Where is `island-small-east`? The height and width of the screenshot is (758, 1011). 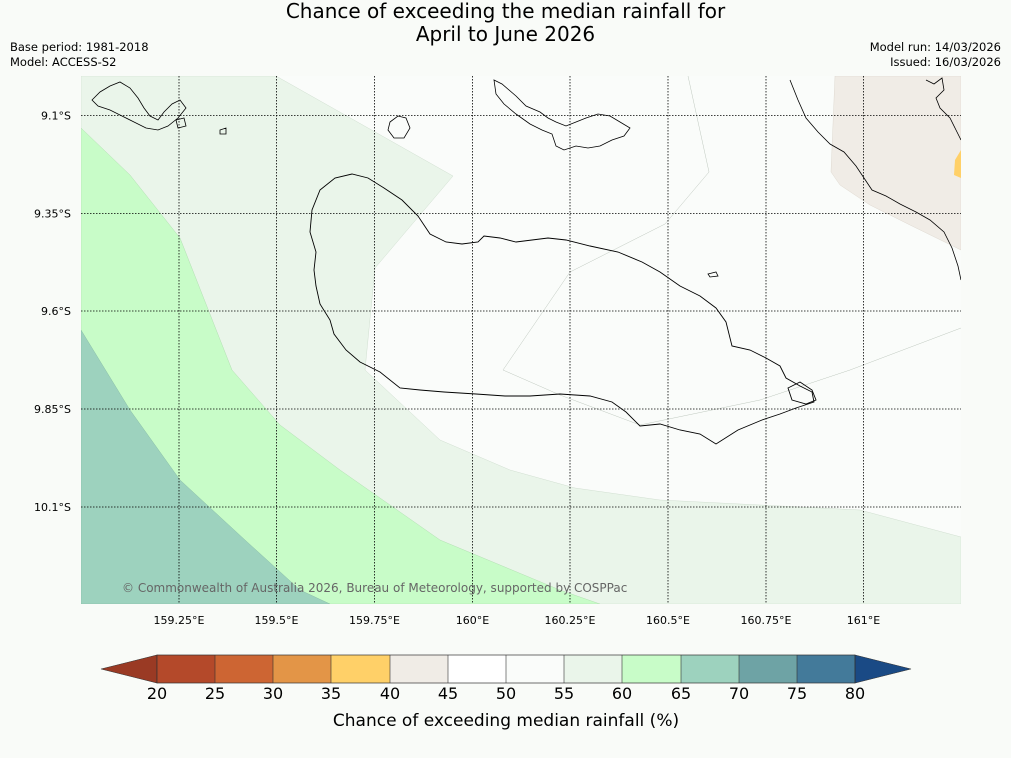 island-small-east is located at coordinates (802, 393).